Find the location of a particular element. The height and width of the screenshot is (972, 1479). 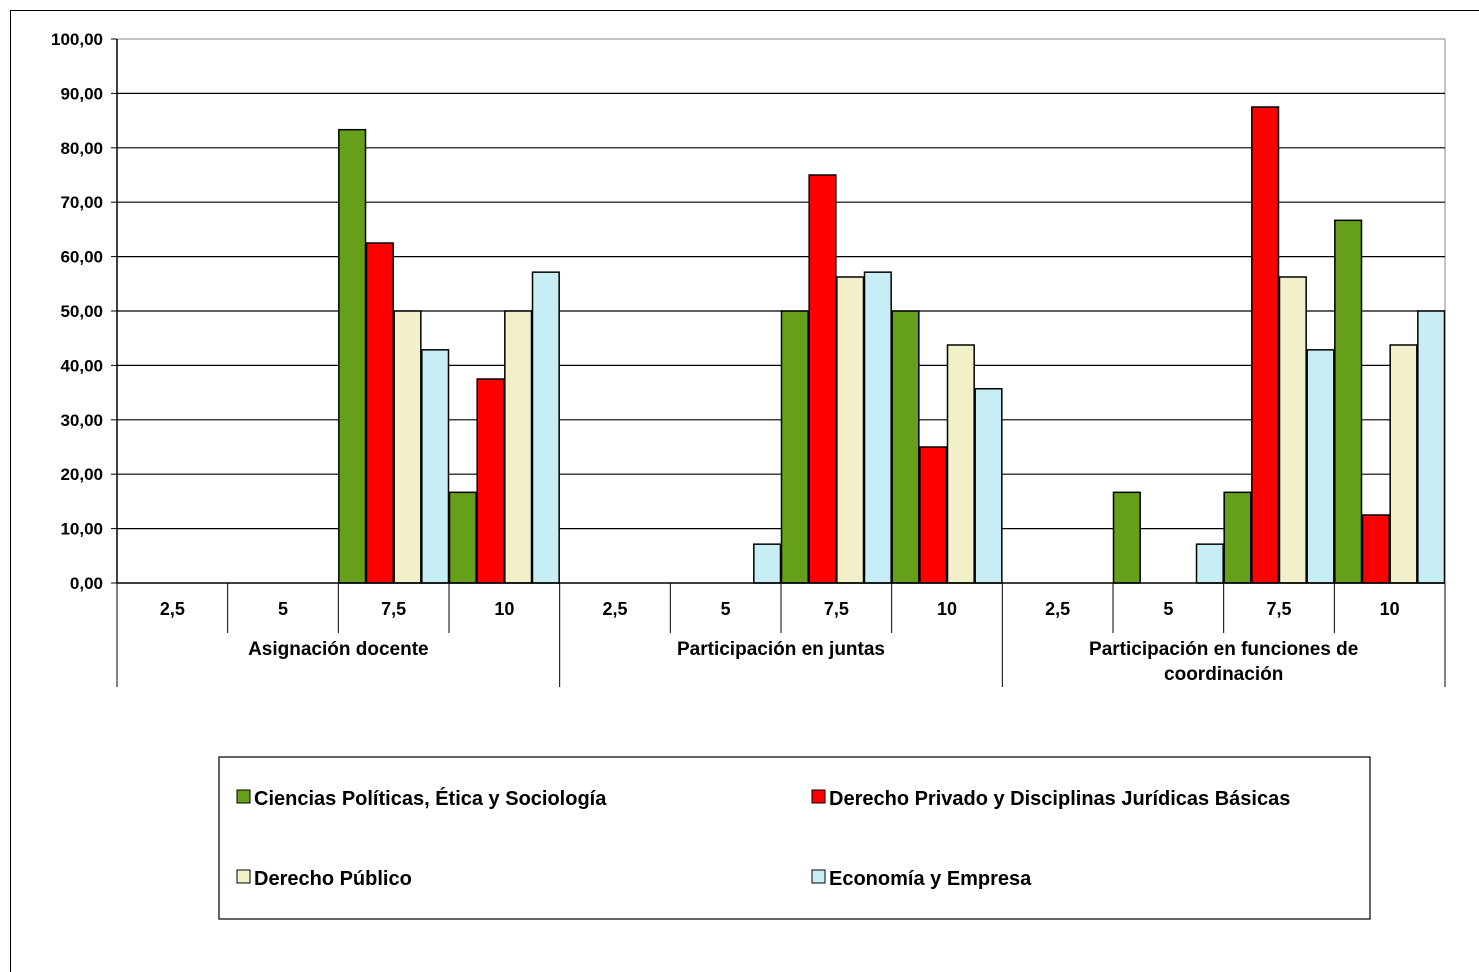

legend-box is located at coordinates (794, 838).